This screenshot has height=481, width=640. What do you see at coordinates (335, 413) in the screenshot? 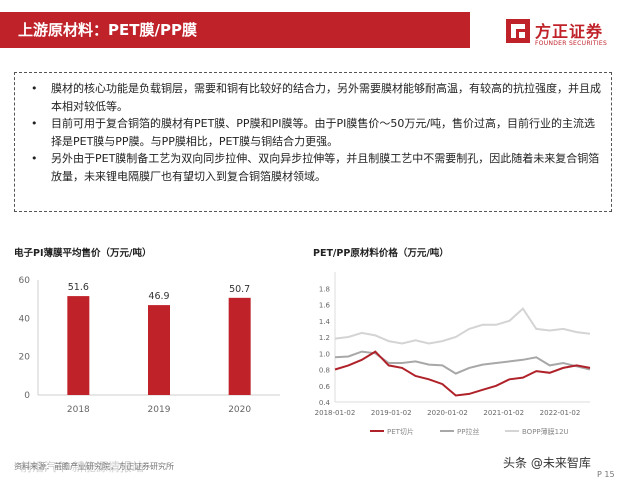
I see `x-tick-label: 2018-01-02` at bounding box center [335, 413].